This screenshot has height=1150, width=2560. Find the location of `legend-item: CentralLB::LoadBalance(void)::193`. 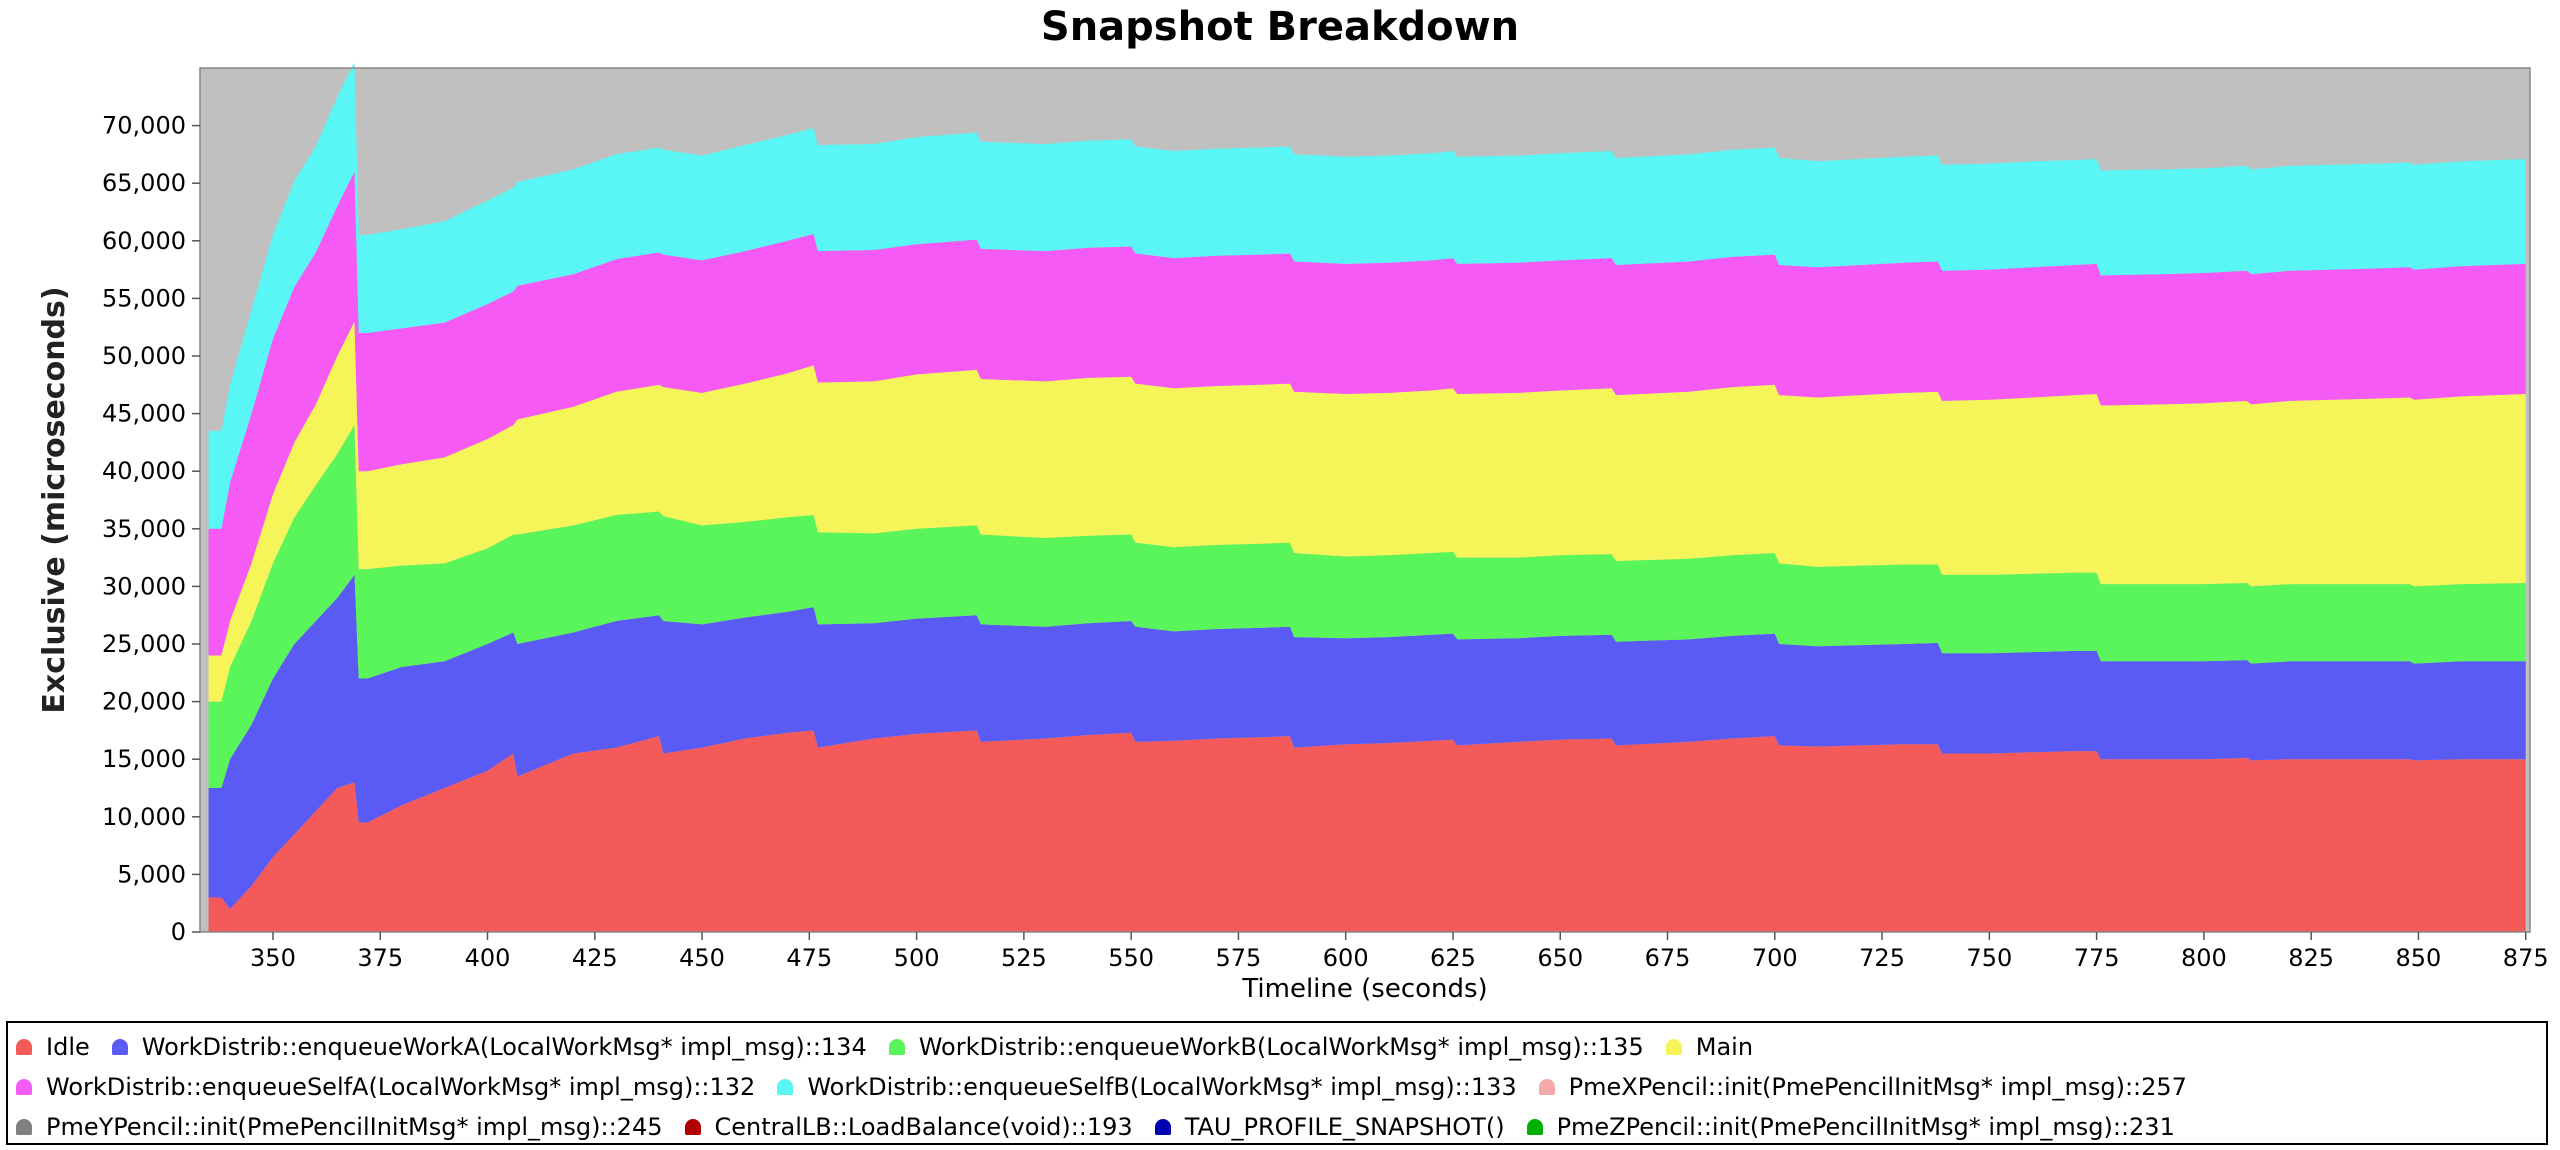

legend-item: CentralLB::LoadBalance(void)::193 is located at coordinates (908, 1127).